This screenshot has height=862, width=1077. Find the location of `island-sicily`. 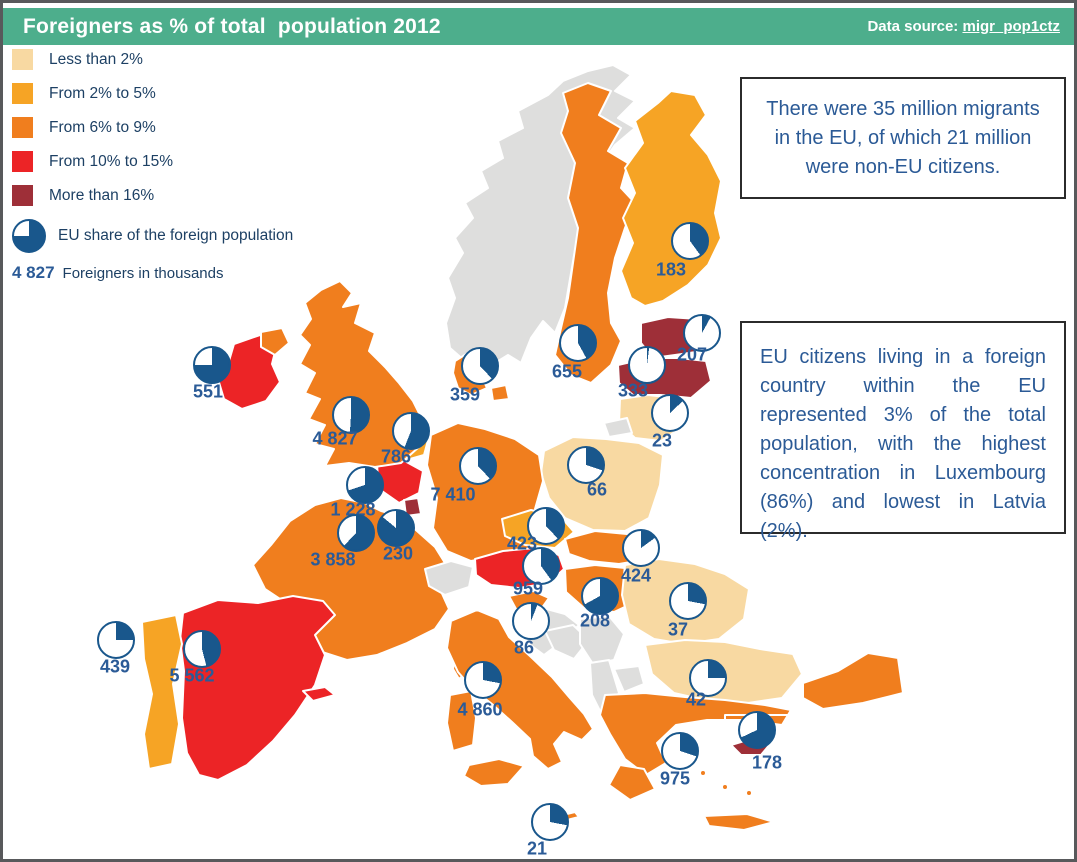

island-sicily is located at coordinates (494, 772).